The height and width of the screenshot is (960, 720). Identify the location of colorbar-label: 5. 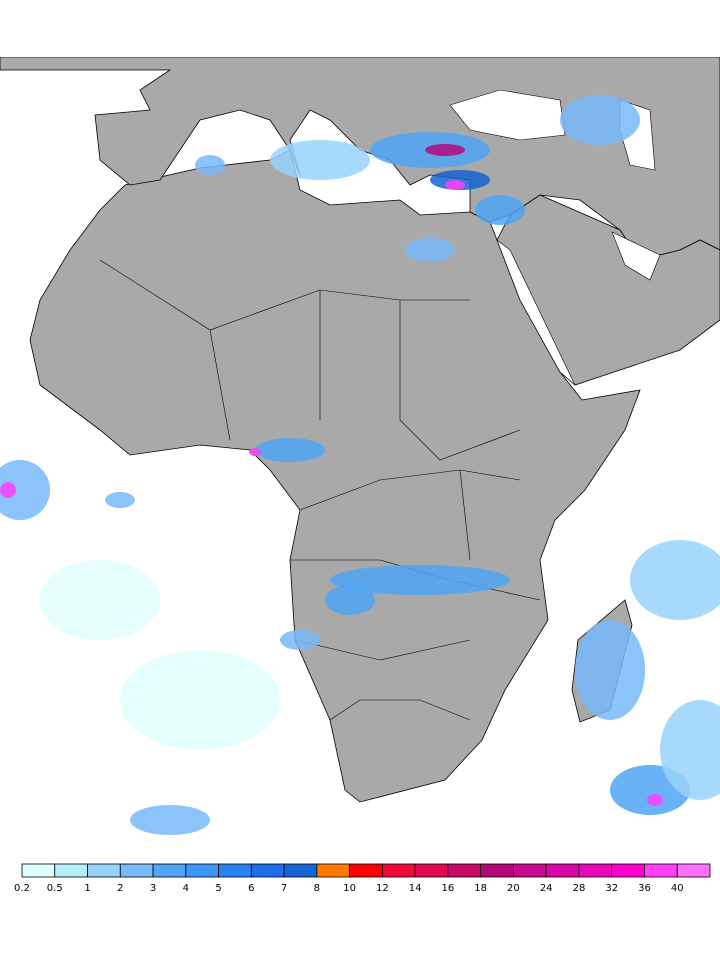
(218, 888).